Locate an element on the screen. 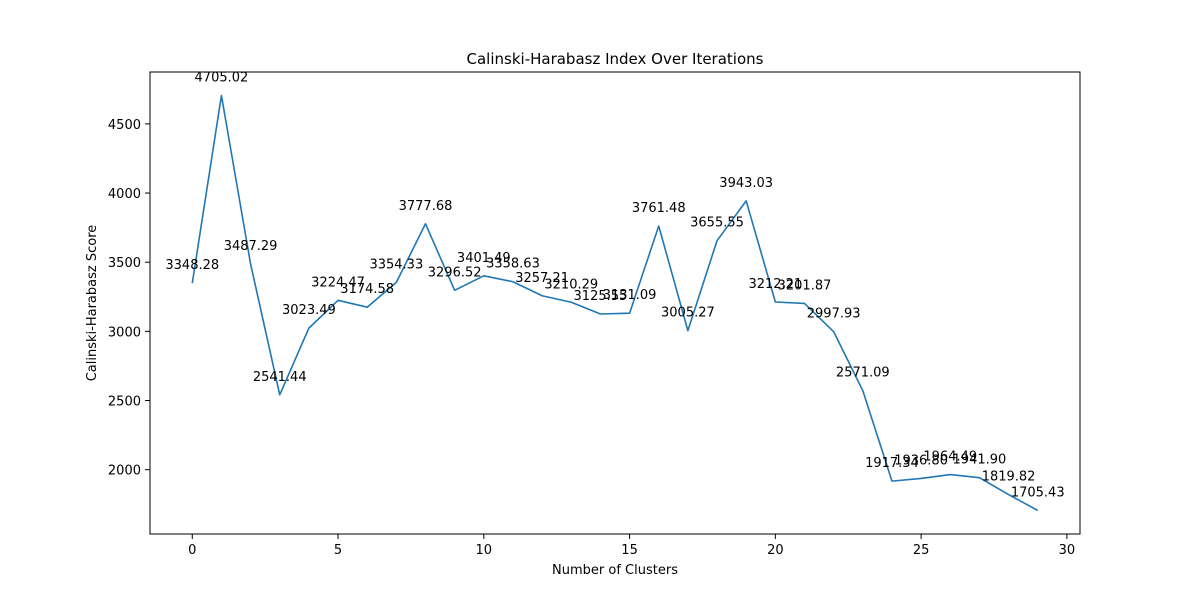 This screenshot has width=1200, height=600. y-axis: 2000 2500 3000 3500 4000 4500 is located at coordinates (129, 298).